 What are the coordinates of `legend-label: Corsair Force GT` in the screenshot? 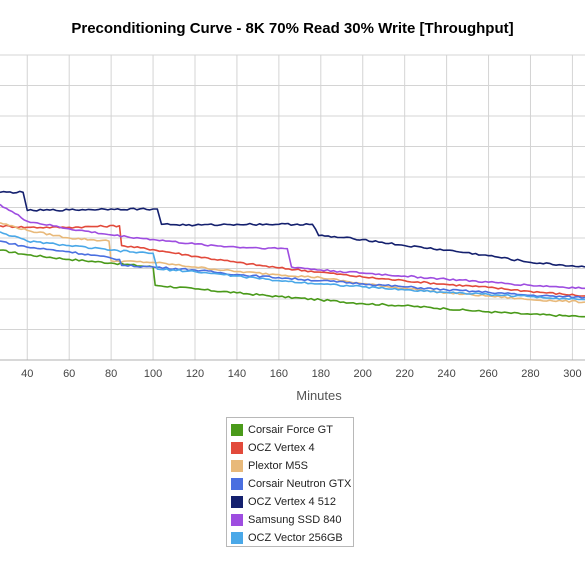 It's located at (290, 430).